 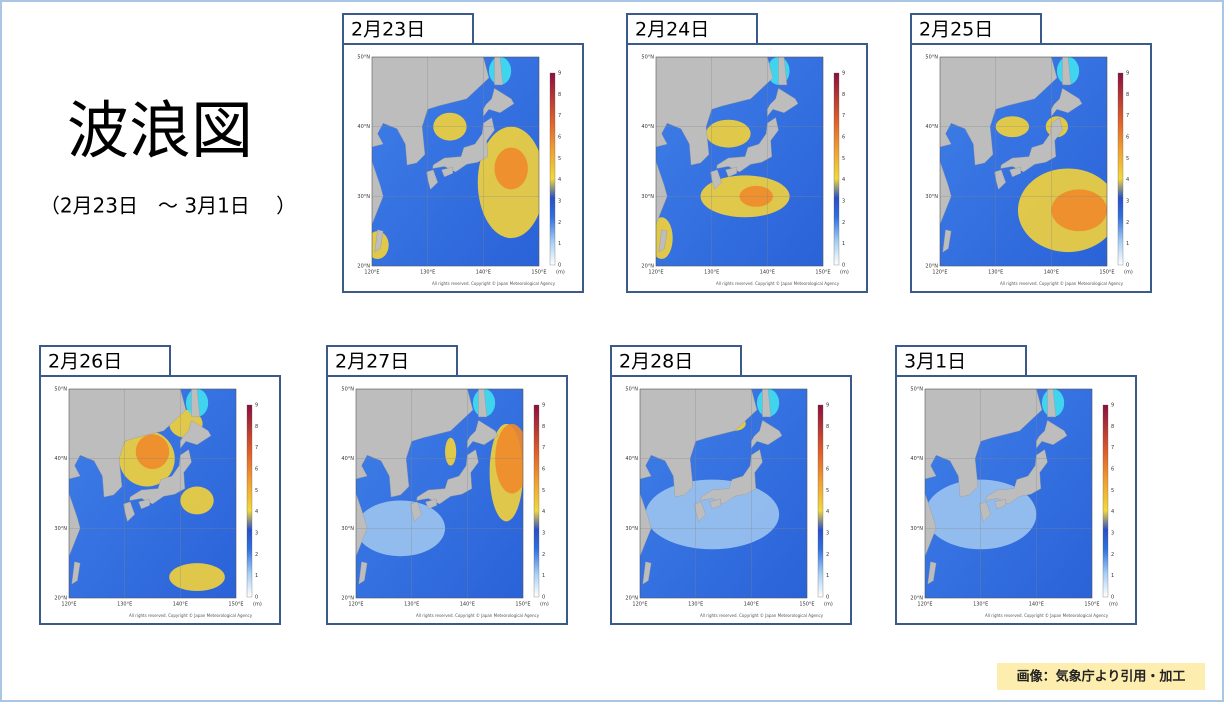 What do you see at coordinates (1112, 534) in the screenshot?
I see `colorbar-tick: 3` at bounding box center [1112, 534].